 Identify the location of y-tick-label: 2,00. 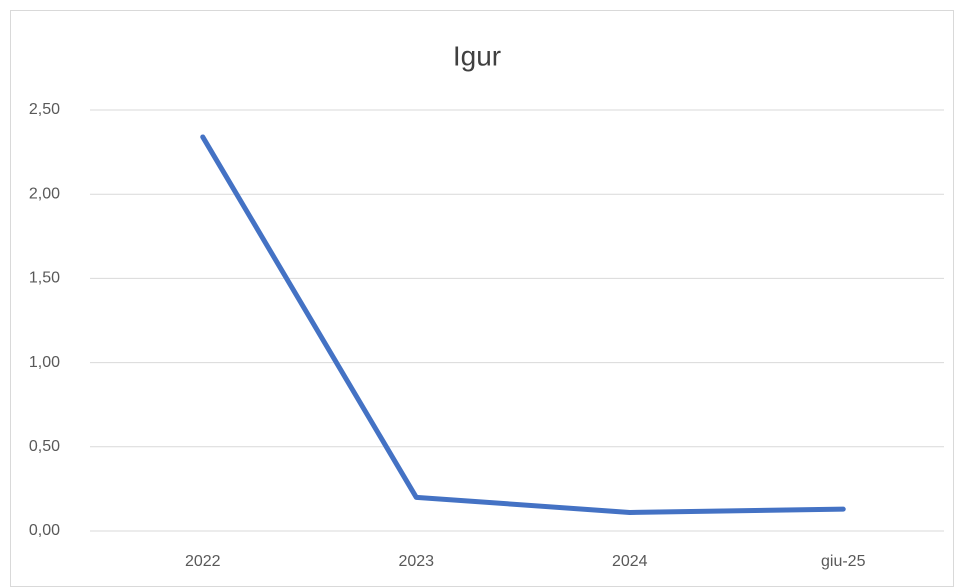
(44, 193).